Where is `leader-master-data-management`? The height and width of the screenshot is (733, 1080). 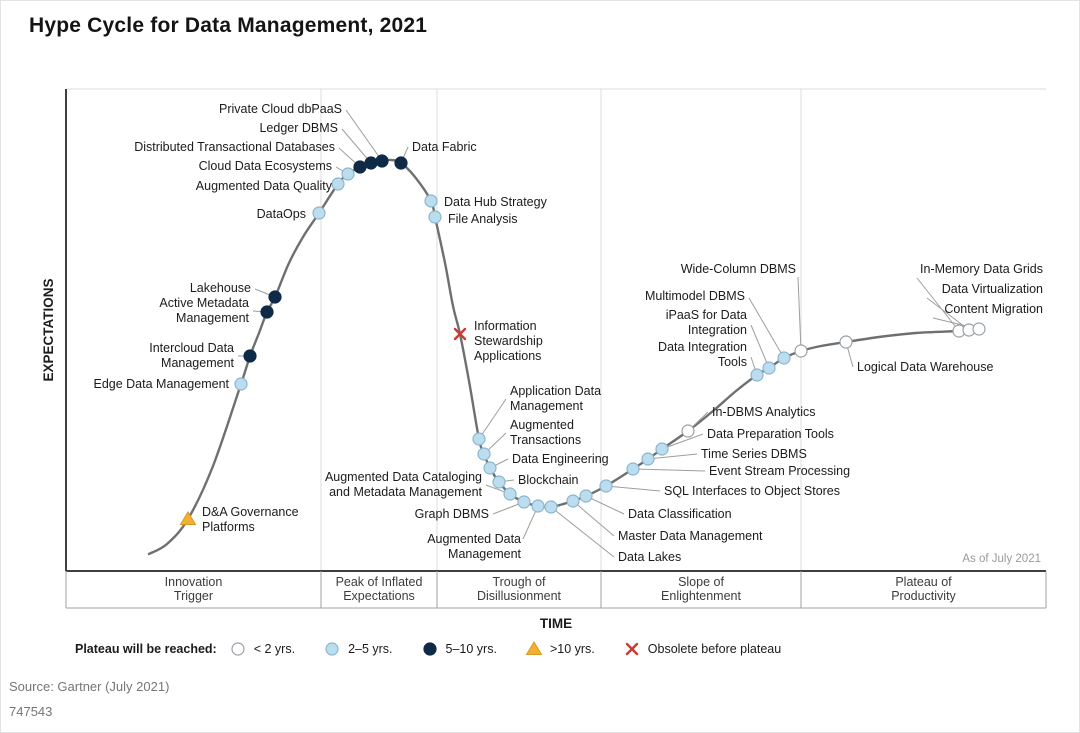
leader-master-data-management is located at coordinates (593, 518).